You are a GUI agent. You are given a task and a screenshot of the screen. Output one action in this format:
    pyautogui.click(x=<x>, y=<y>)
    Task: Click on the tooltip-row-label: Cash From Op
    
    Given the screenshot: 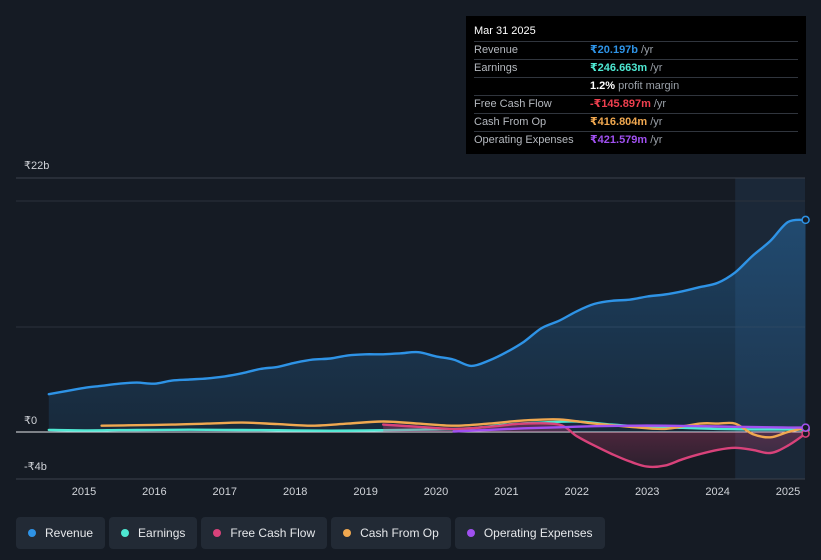 What is the action you would take?
    pyautogui.click(x=510, y=122)
    